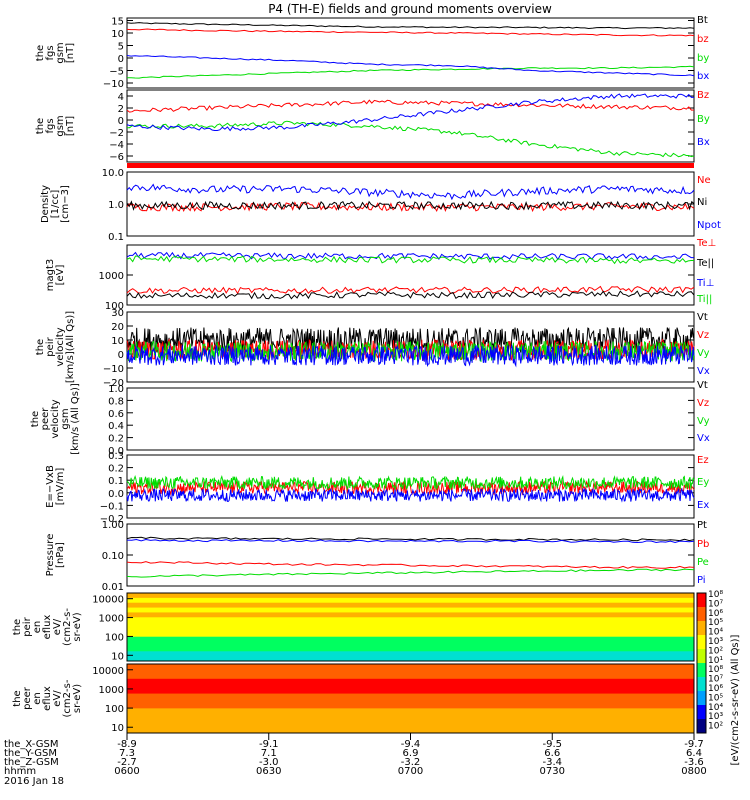 The height and width of the screenshot is (800, 750). Describe the element at coordinates (57, 698) in the screenshot. I see `y-axis-label: eV/` at that location.